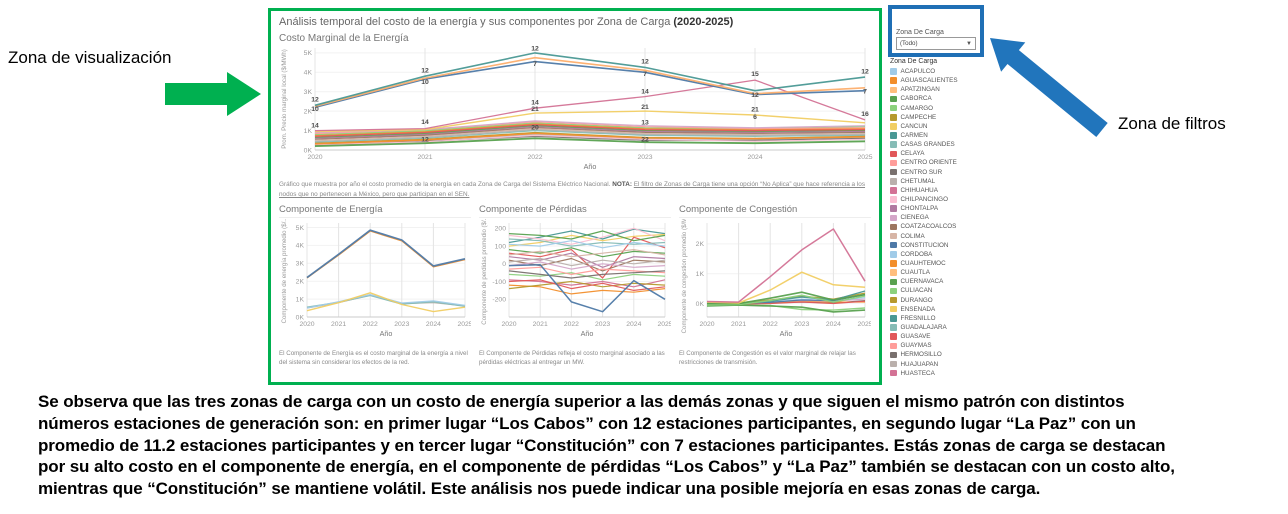 This screenshot has height=514, width=1288. Describe the element at coordinates (940, 272) in the screenshot. I see `legend-item: CUAUTLA` at that location.